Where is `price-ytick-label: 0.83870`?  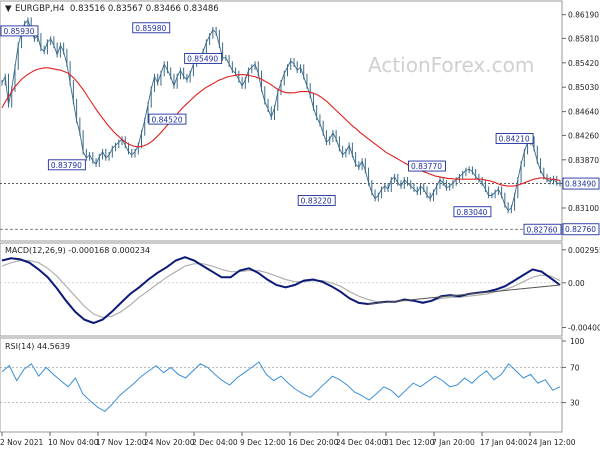
price-ytick-label: 0.83870 is located at coordinates (583, 160).